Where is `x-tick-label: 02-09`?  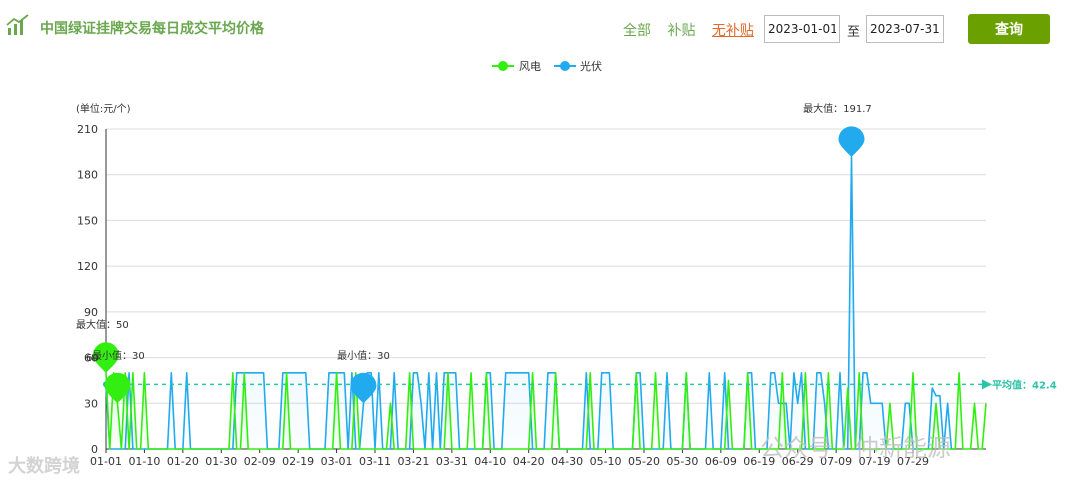 x-tick-label: 02-09 is located at coordinates (260, 461).